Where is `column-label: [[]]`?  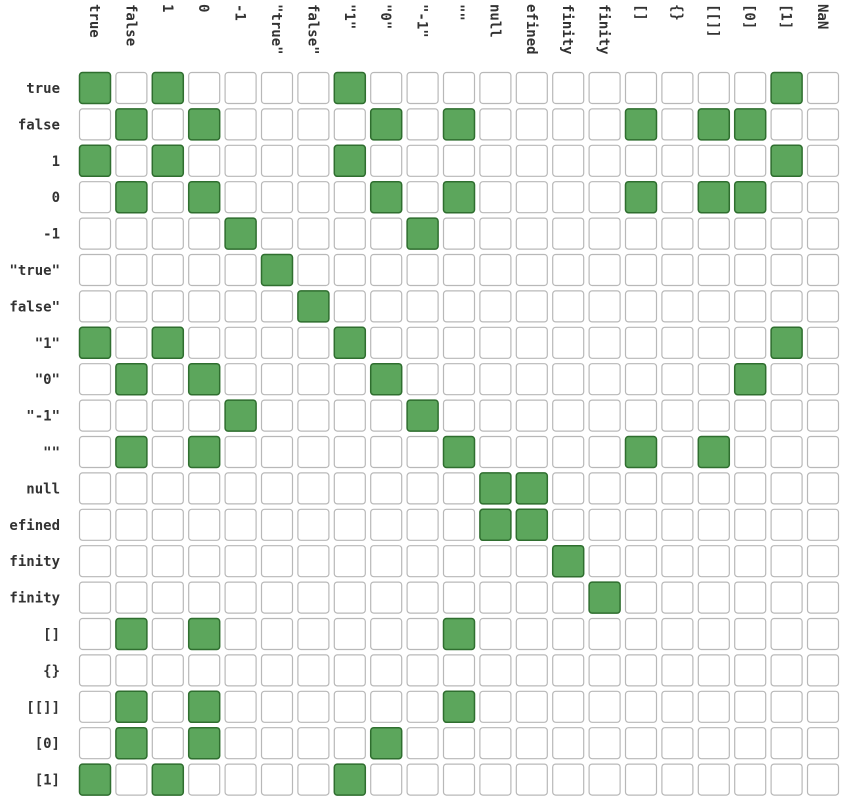 column-label: [[]] is located at coordinates (713, 21).